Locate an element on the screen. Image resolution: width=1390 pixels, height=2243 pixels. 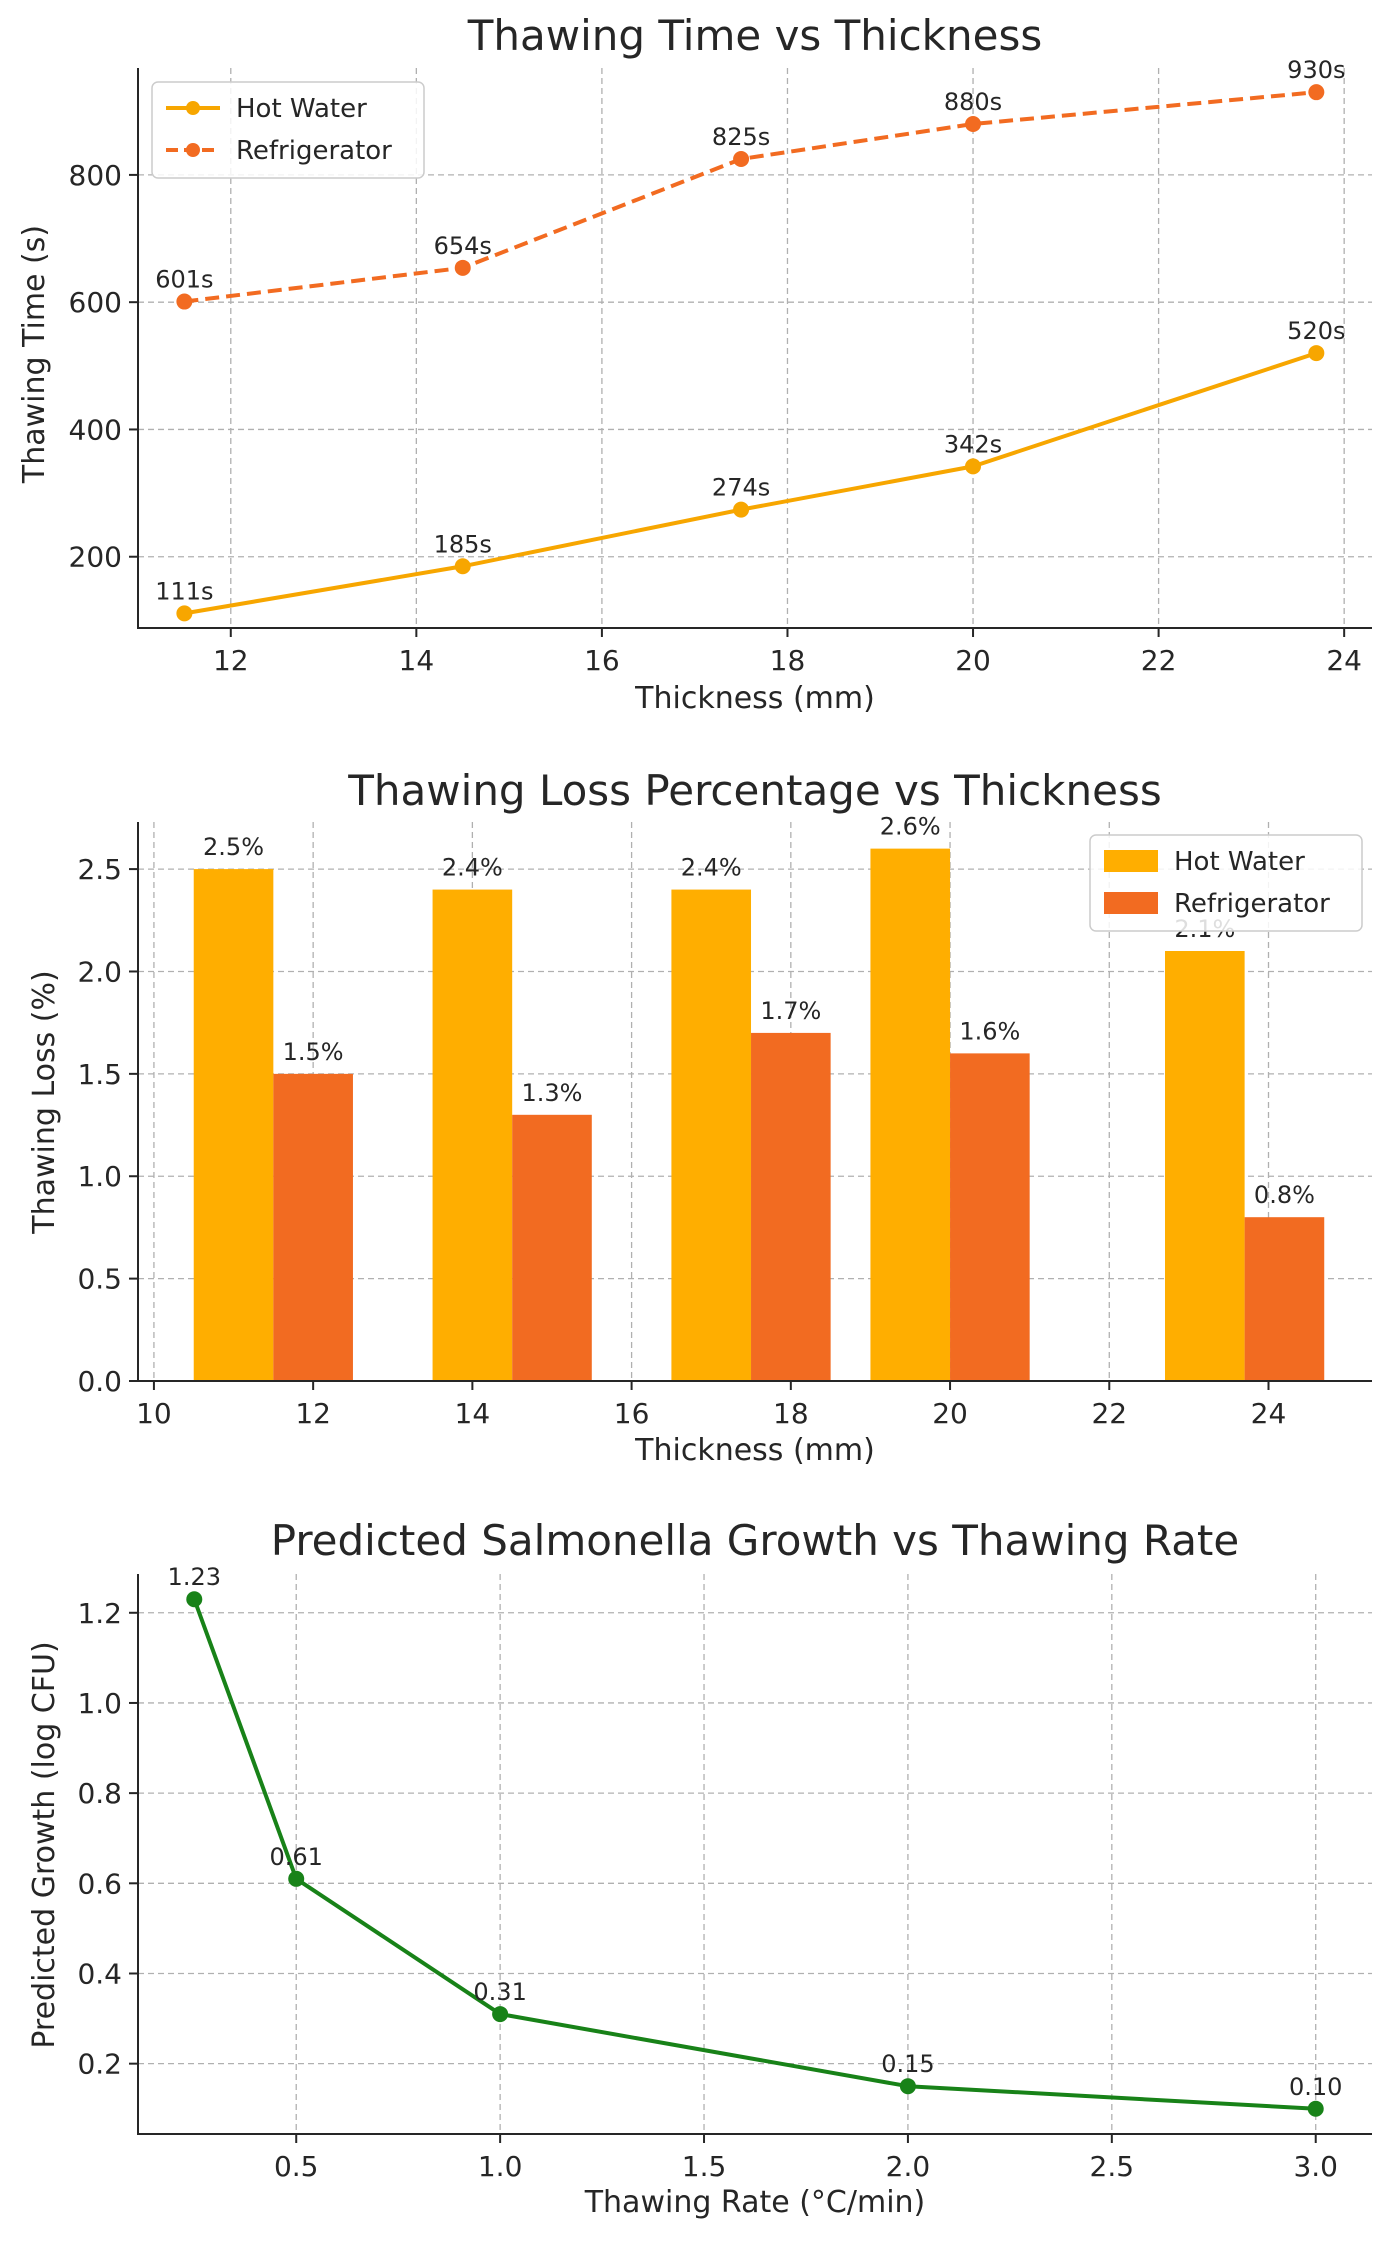
bar-value-label: 2.6% is located at coordinates (910, 827).